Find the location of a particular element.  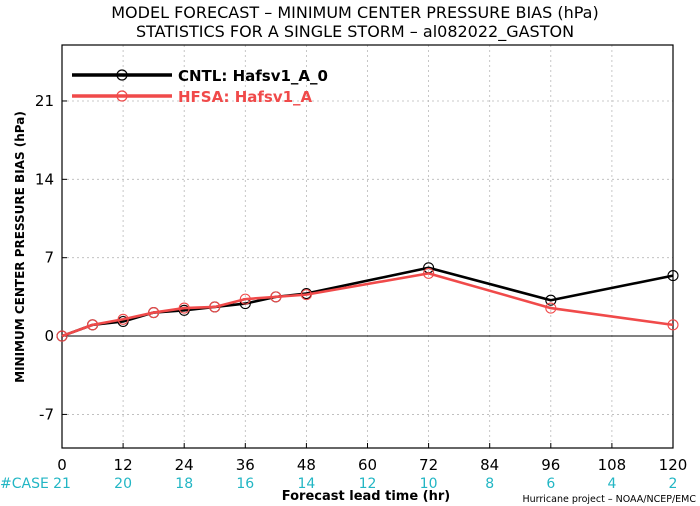

y-axis-label: MINIMUM CENTER PRESSURE BIAS (hPa) is located at coordinates (20, 247).